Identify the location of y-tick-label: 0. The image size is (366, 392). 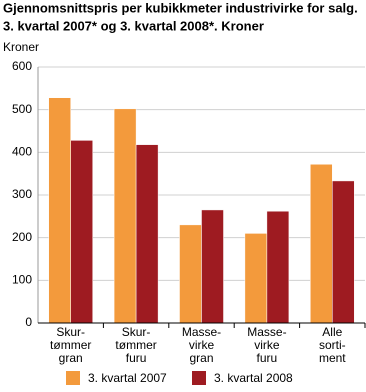
(28, 322).